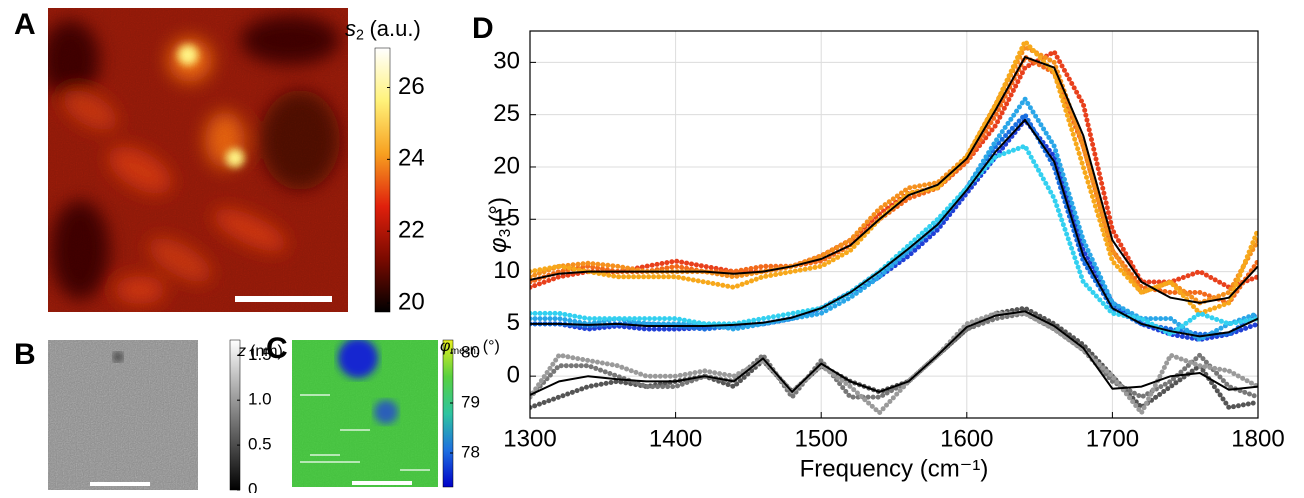 Image resolution: width=1304 pixels, height=498 pixels. Describe the element at coordinates (25, 354) in the screenshot. I see `panel-letter: B` at that location.